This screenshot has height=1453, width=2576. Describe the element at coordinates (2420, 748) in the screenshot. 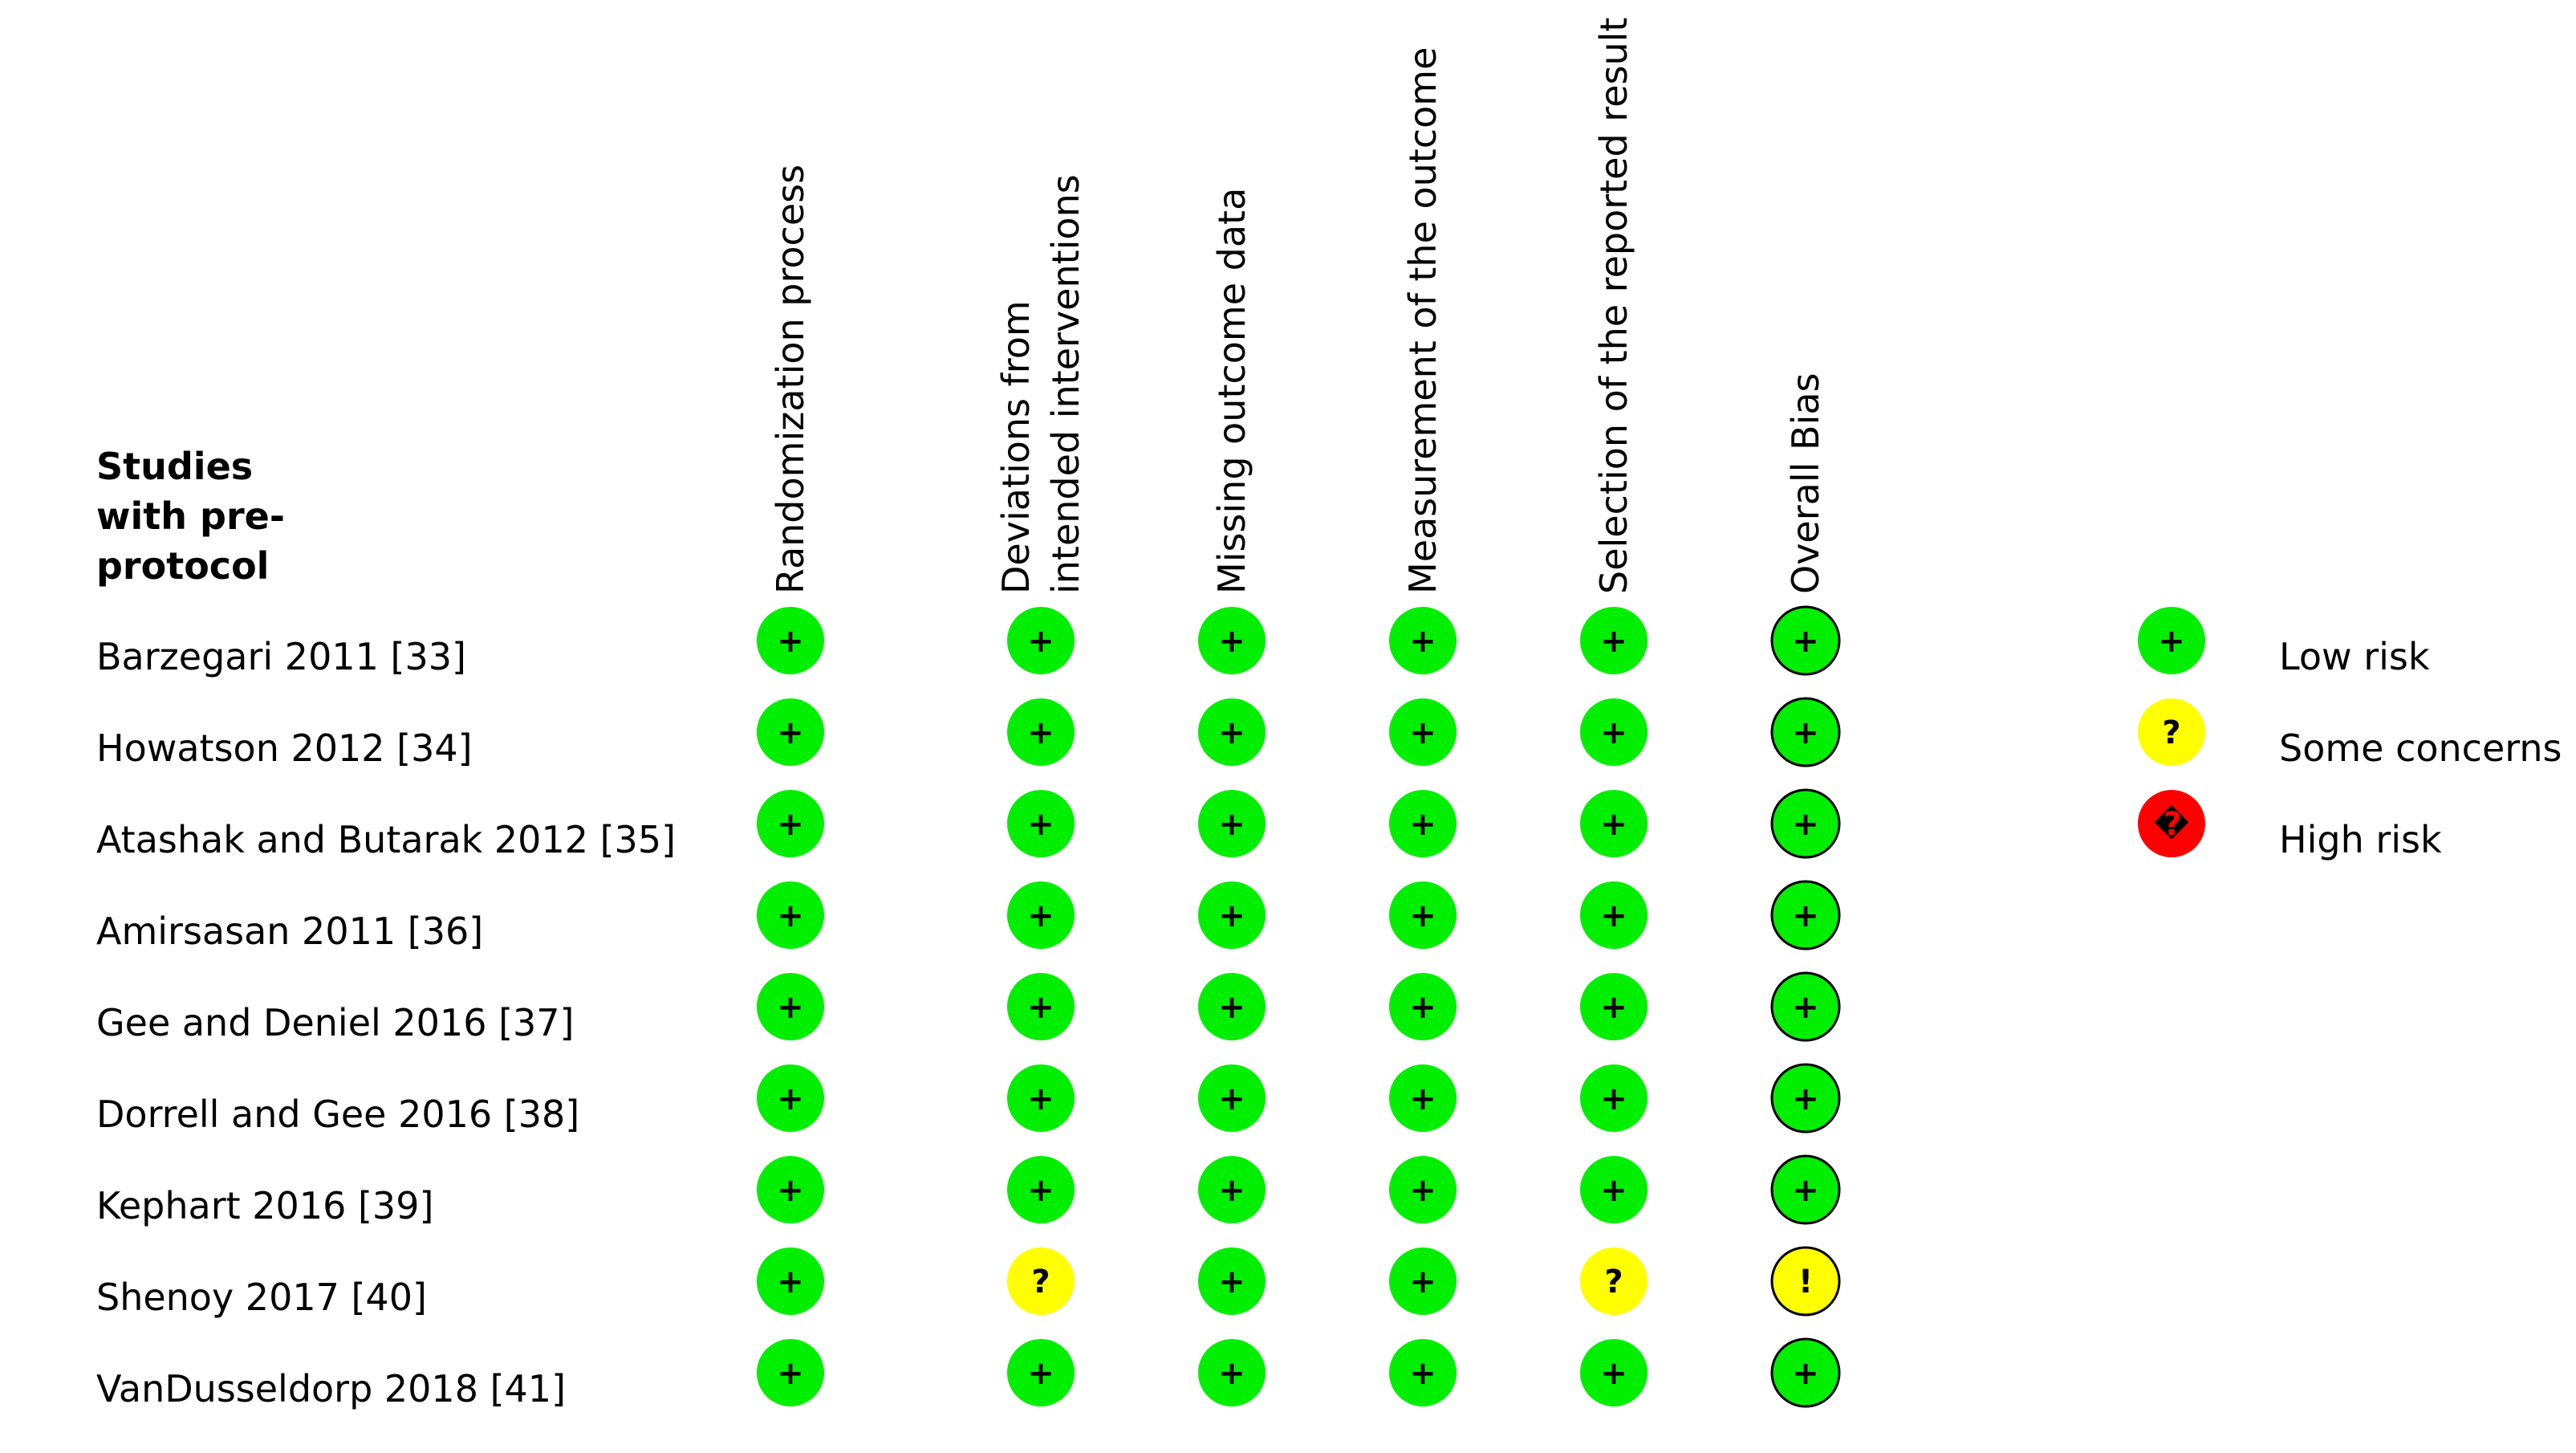

I see `legend-label: Some concerns` at that location.